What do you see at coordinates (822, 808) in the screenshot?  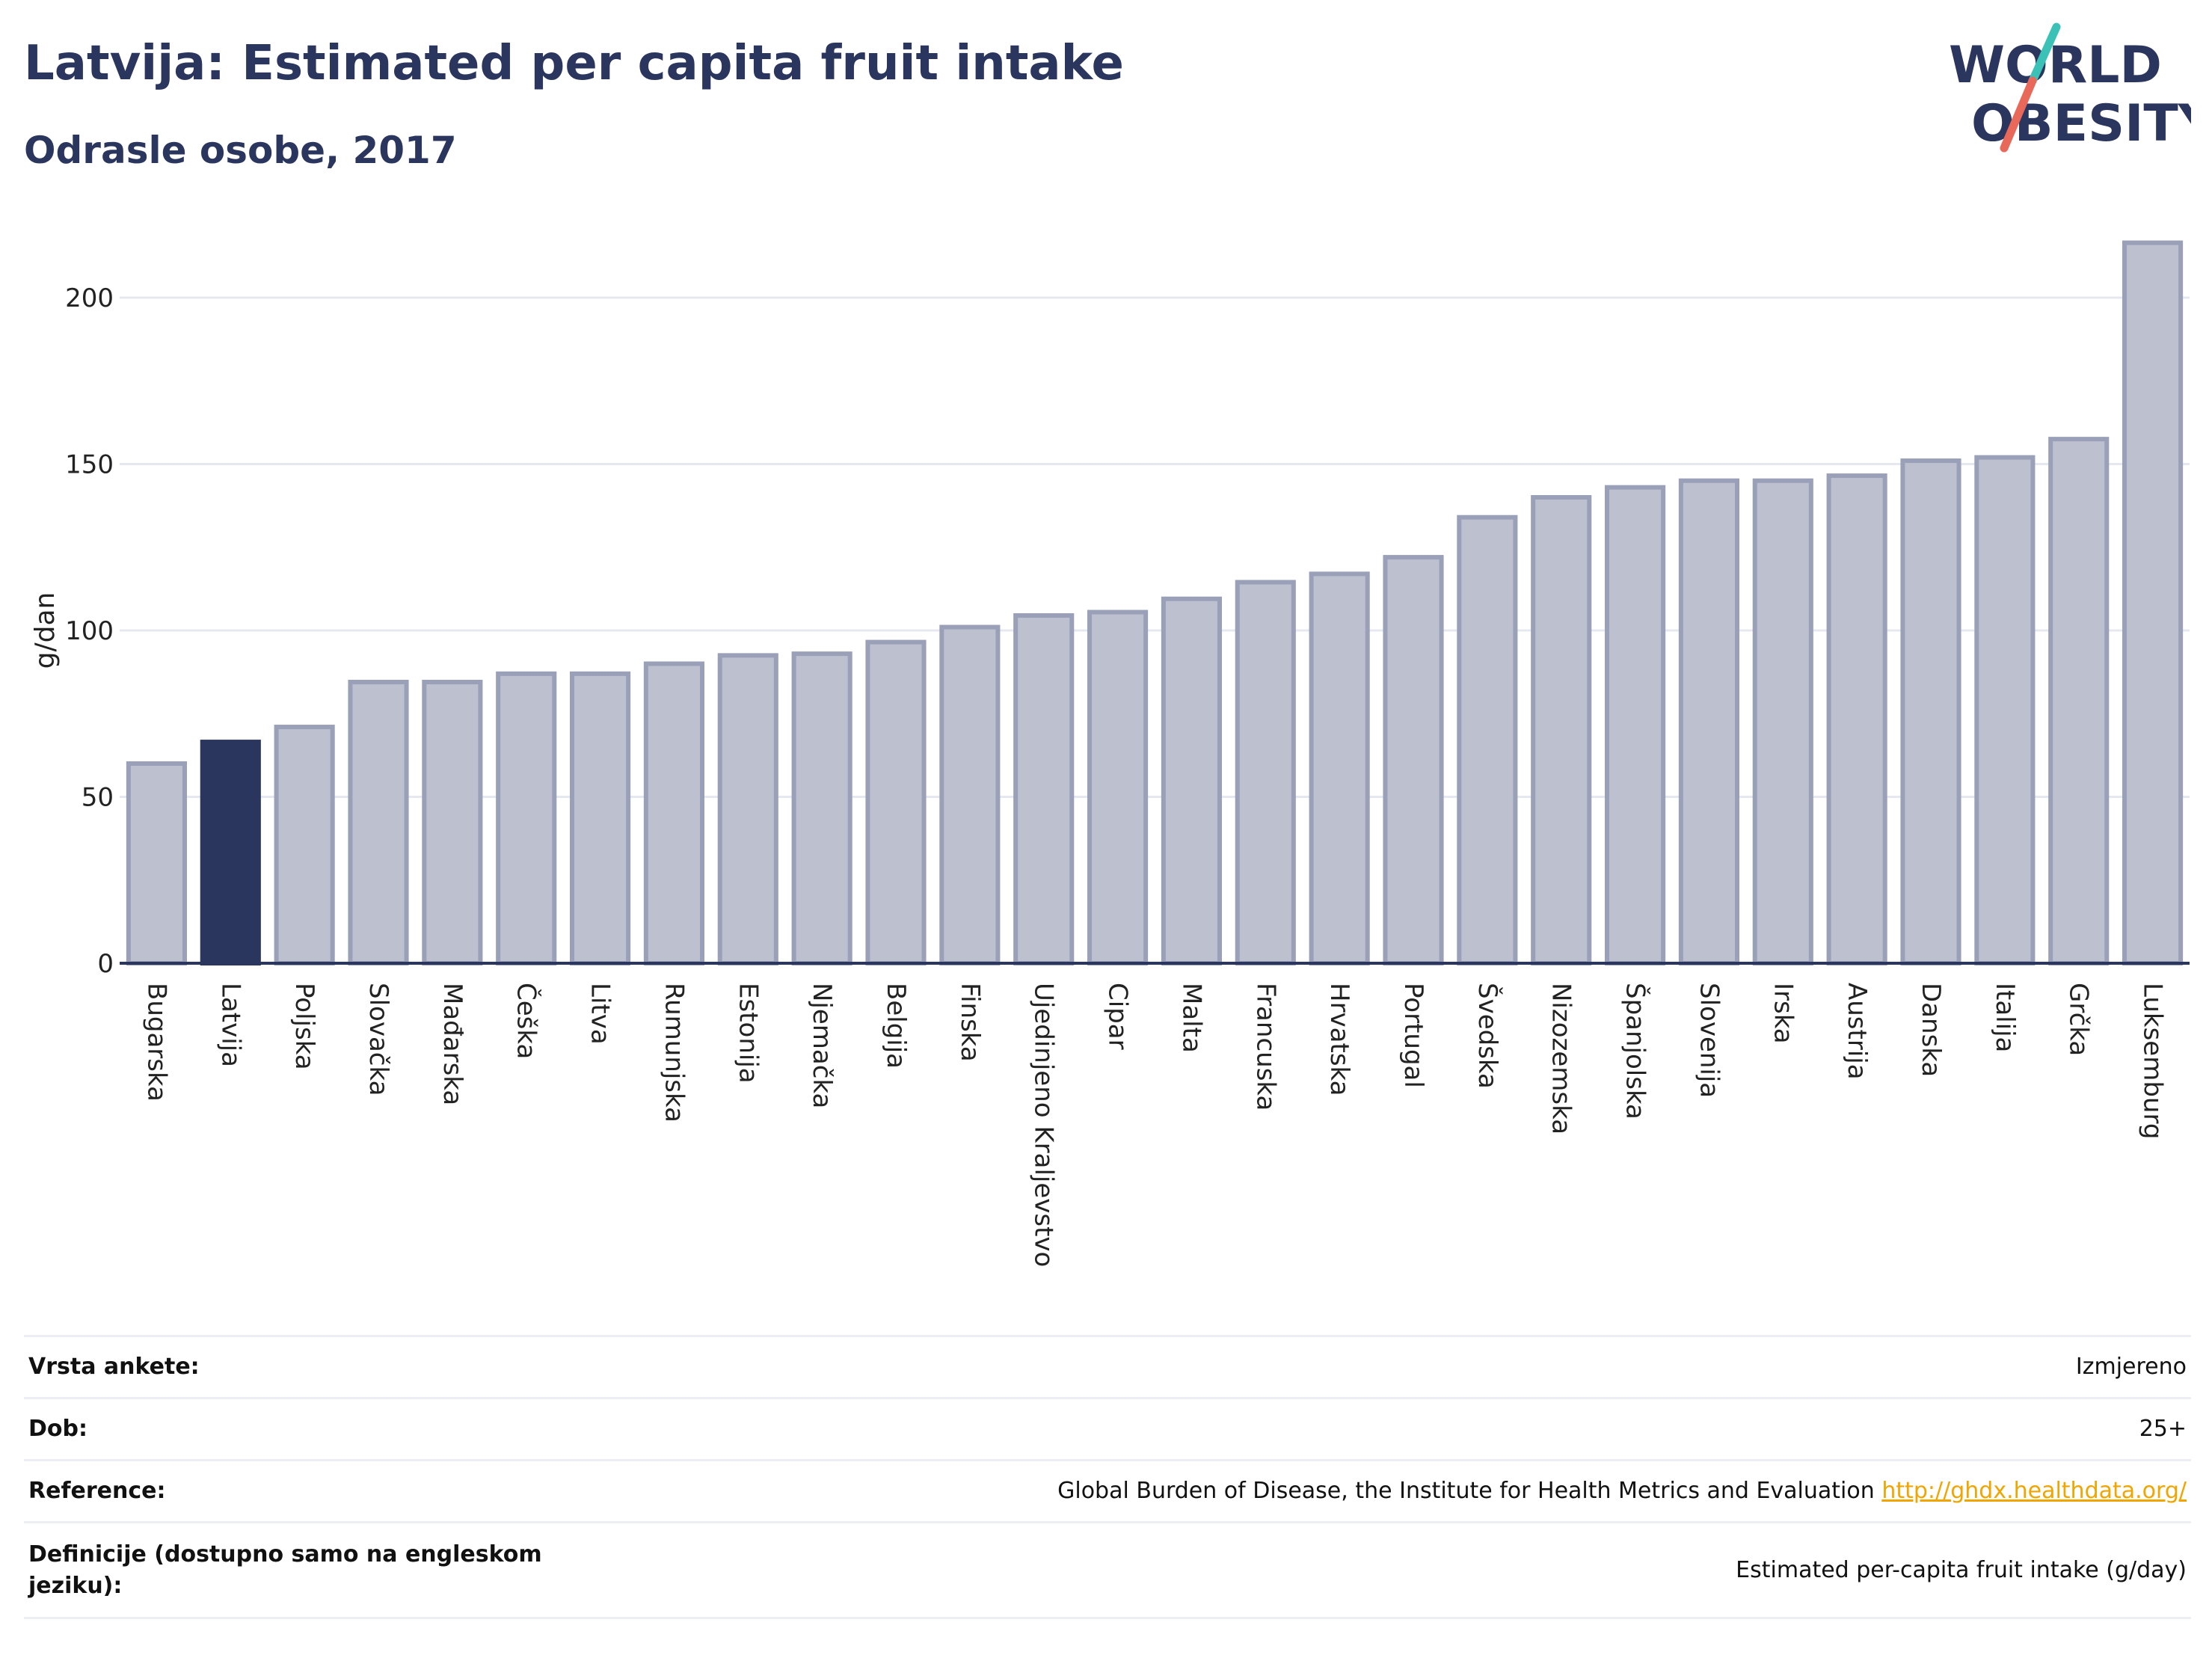 I see `bar-njemačka` at bounding box center [822, 808].